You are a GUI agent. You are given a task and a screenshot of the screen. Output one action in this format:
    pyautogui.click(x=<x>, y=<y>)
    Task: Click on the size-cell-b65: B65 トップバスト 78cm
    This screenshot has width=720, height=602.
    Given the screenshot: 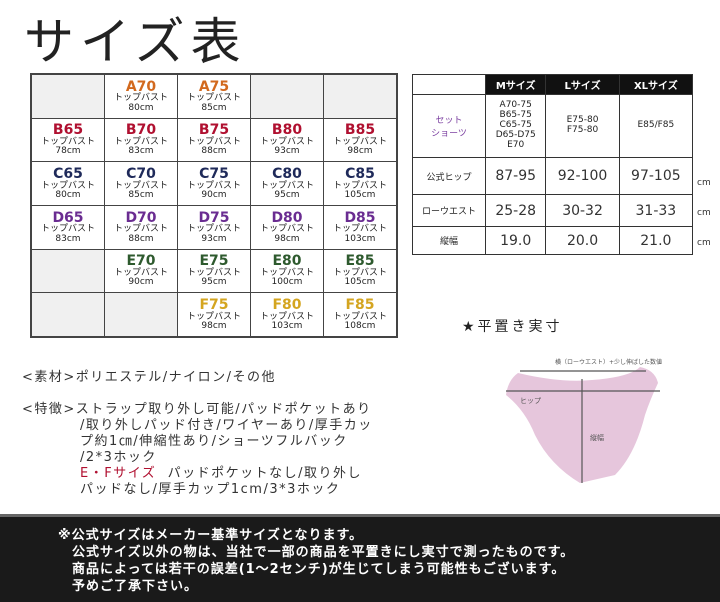 What is the action you would take?
    pyautogui.click(x=68, y=140)
    